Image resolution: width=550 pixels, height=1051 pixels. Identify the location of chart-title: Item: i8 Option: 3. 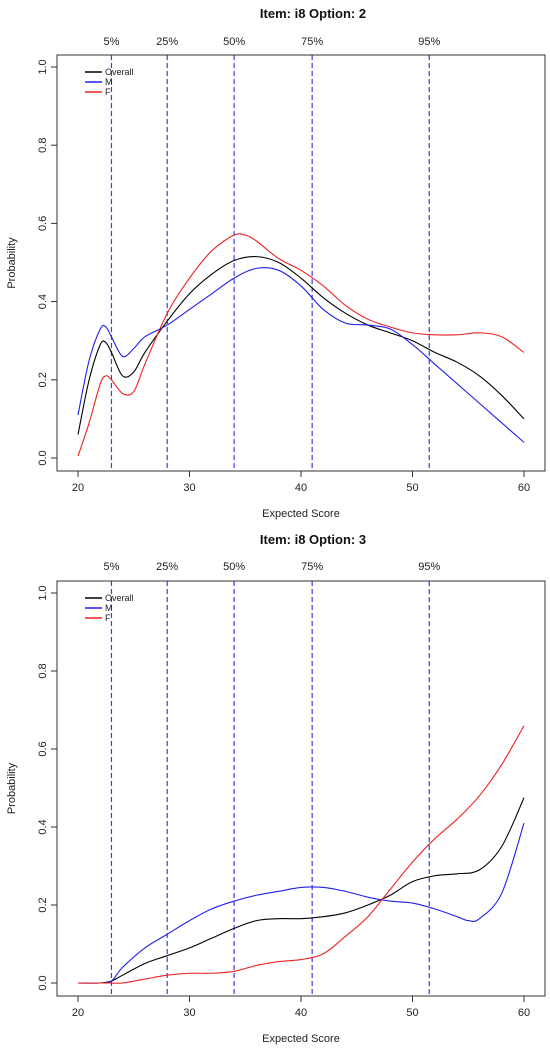
(313, 539).